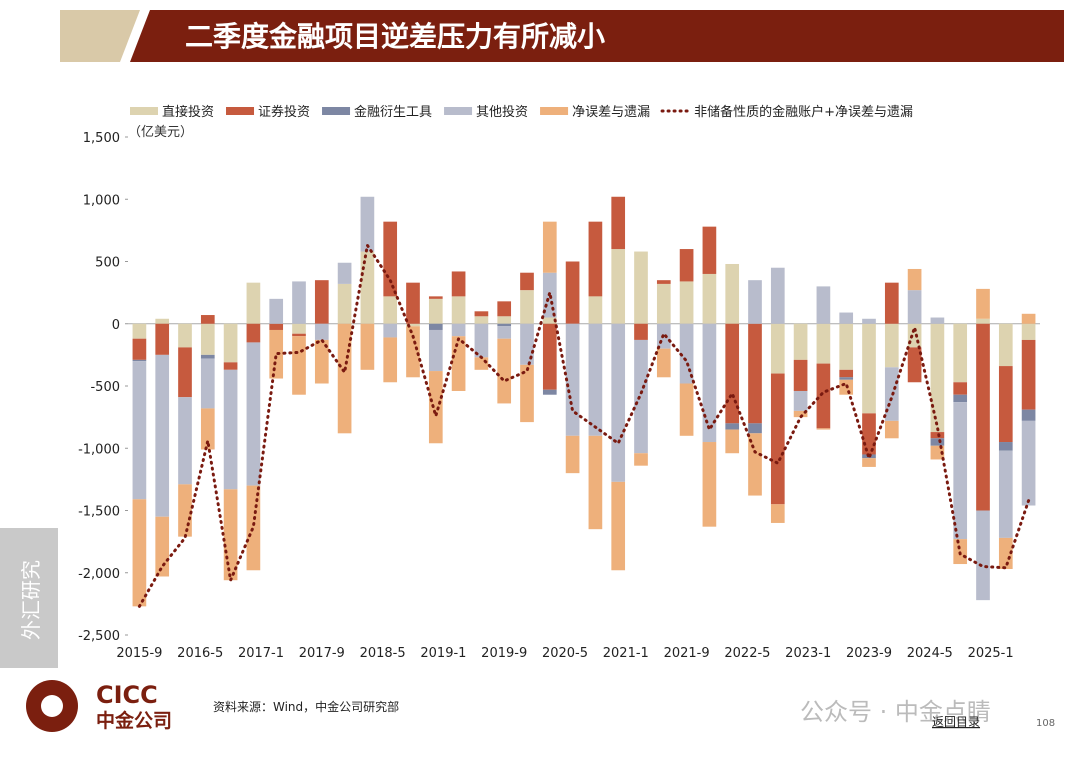  I want to click on legend-label: 直接投资, so click(188, 112).